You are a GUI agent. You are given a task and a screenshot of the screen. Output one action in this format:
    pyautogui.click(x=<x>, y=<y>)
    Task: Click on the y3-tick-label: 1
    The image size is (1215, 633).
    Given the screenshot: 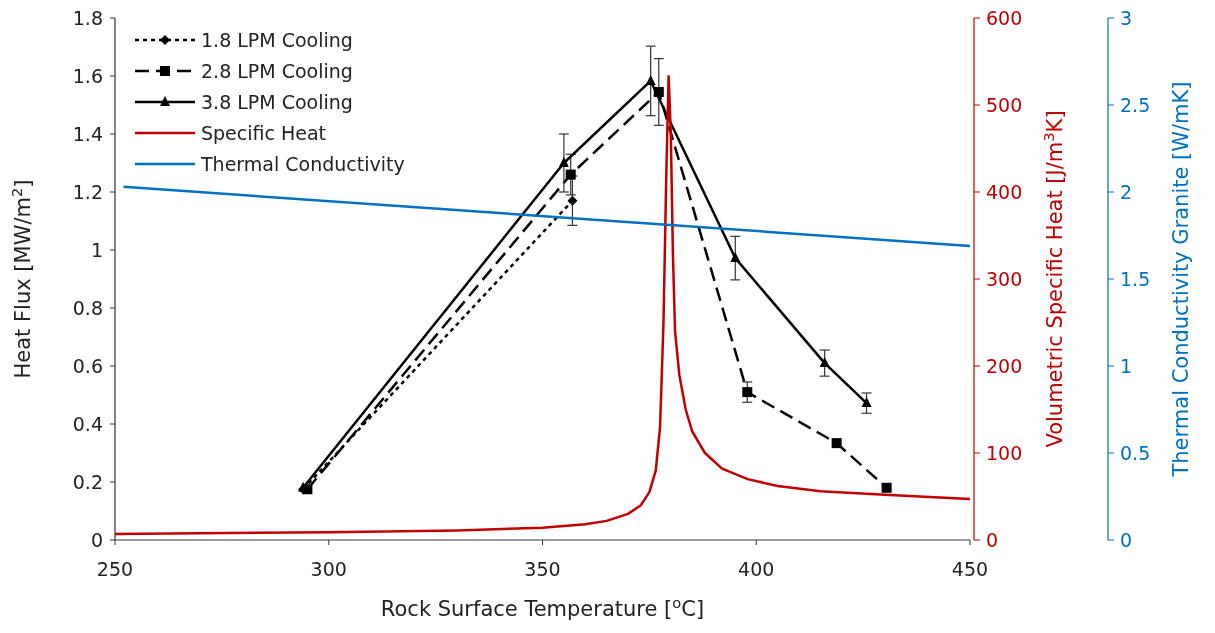 What is the action you would take?
    pyautogui.click(x=1126, y=366)
    